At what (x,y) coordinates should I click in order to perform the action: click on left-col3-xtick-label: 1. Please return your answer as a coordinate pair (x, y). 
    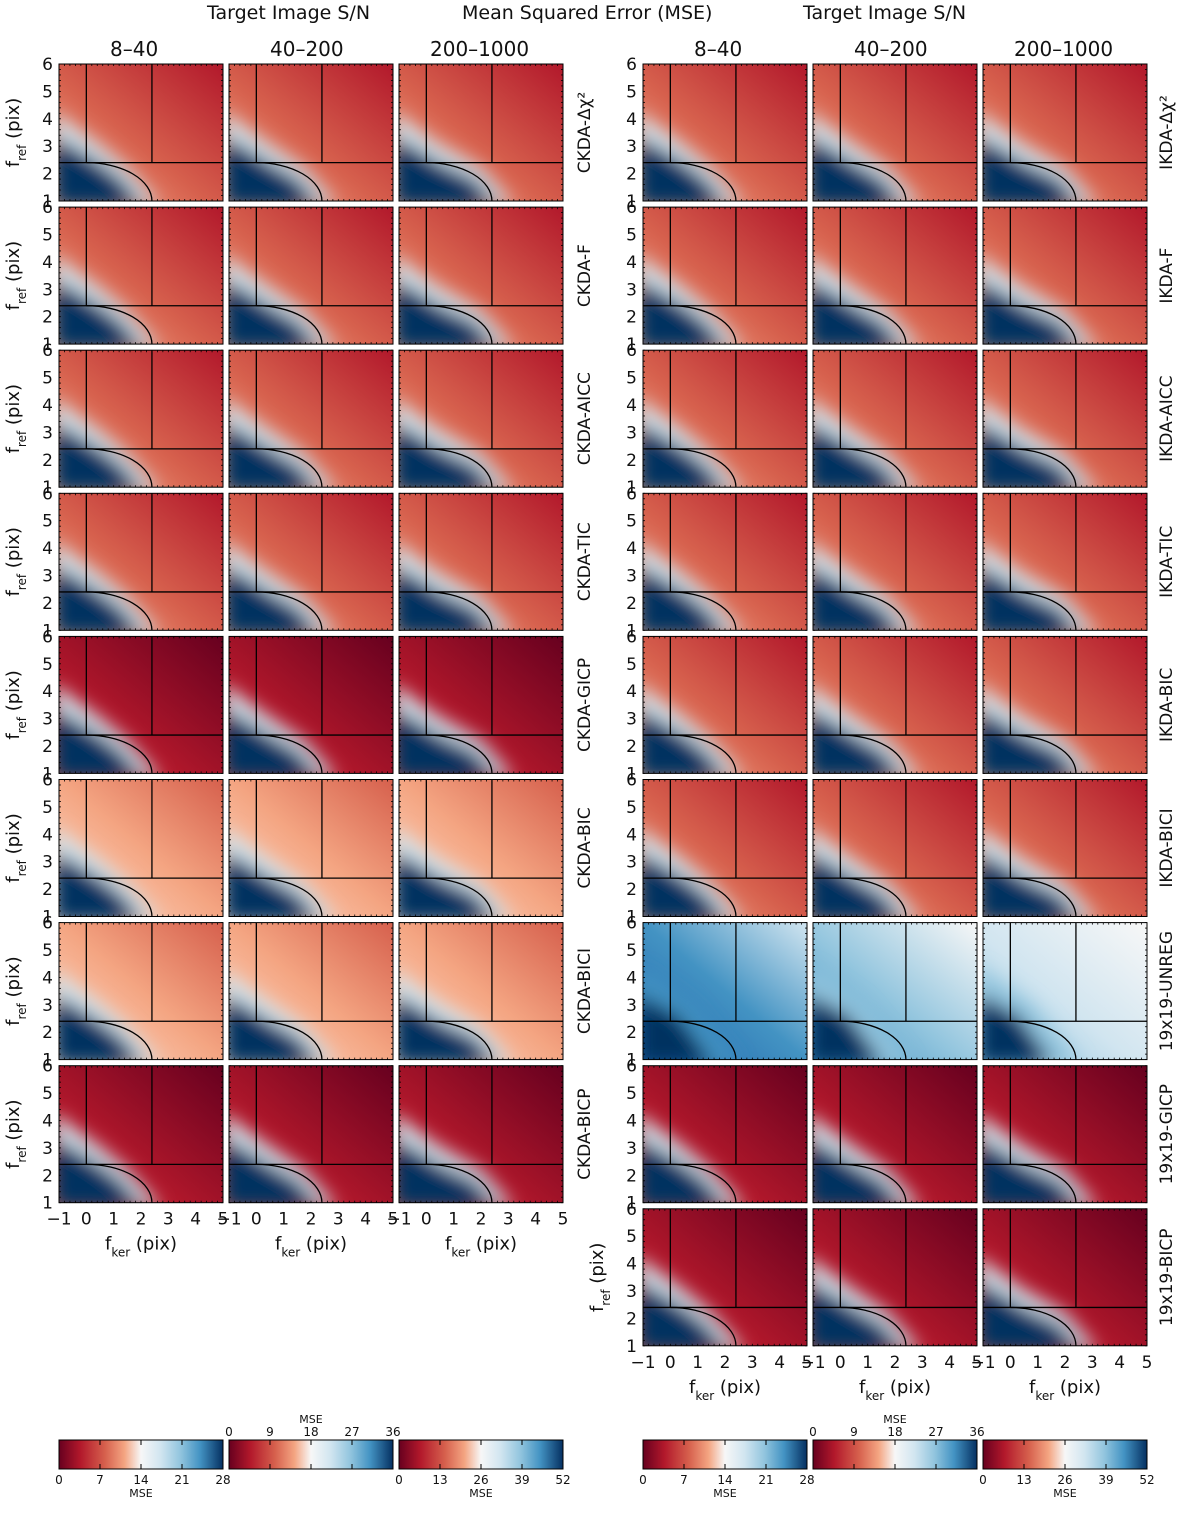
    Looking at the image, I should click on (453, 1220).